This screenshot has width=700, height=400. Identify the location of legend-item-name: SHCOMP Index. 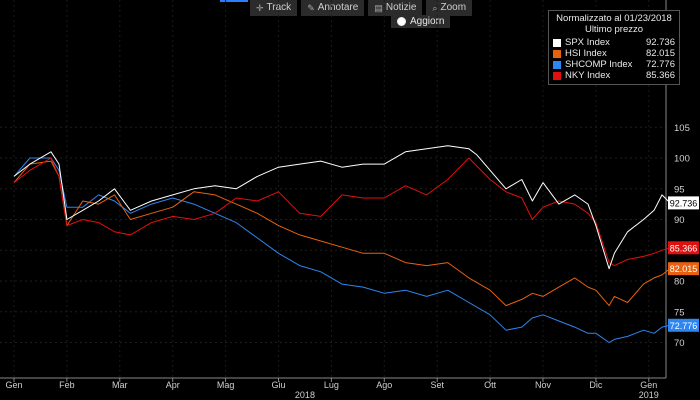
(599, 64).